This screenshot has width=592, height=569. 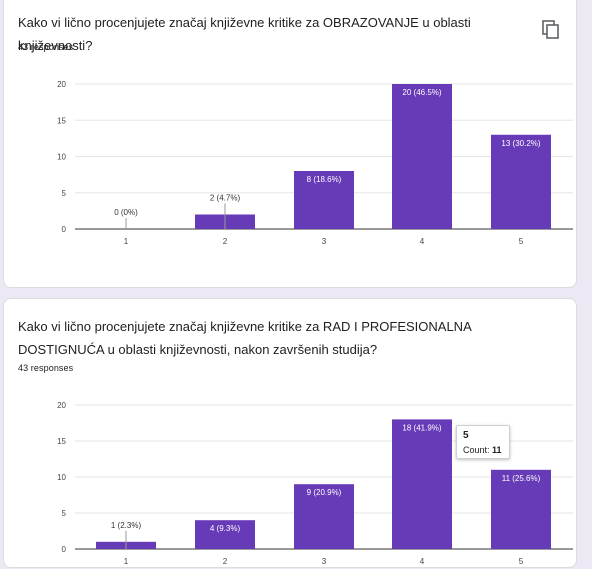 I want to click on data-label: 8 (18.6%), so click(x=324, y=179).